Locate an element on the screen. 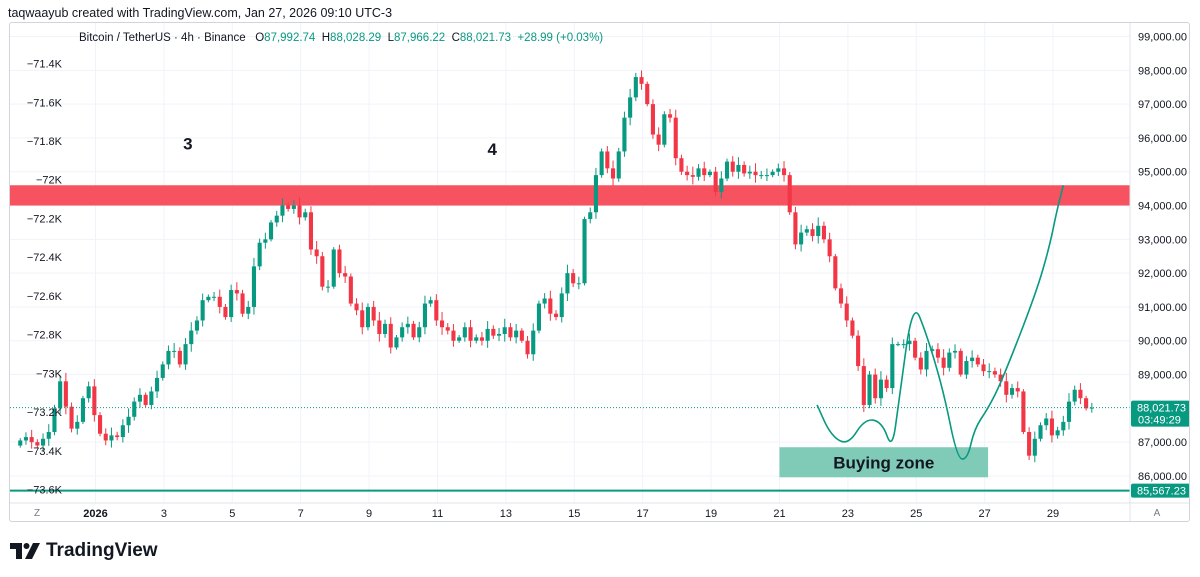  right-axis-tick: 87,000.00 is located at coordinates (1162, 443).